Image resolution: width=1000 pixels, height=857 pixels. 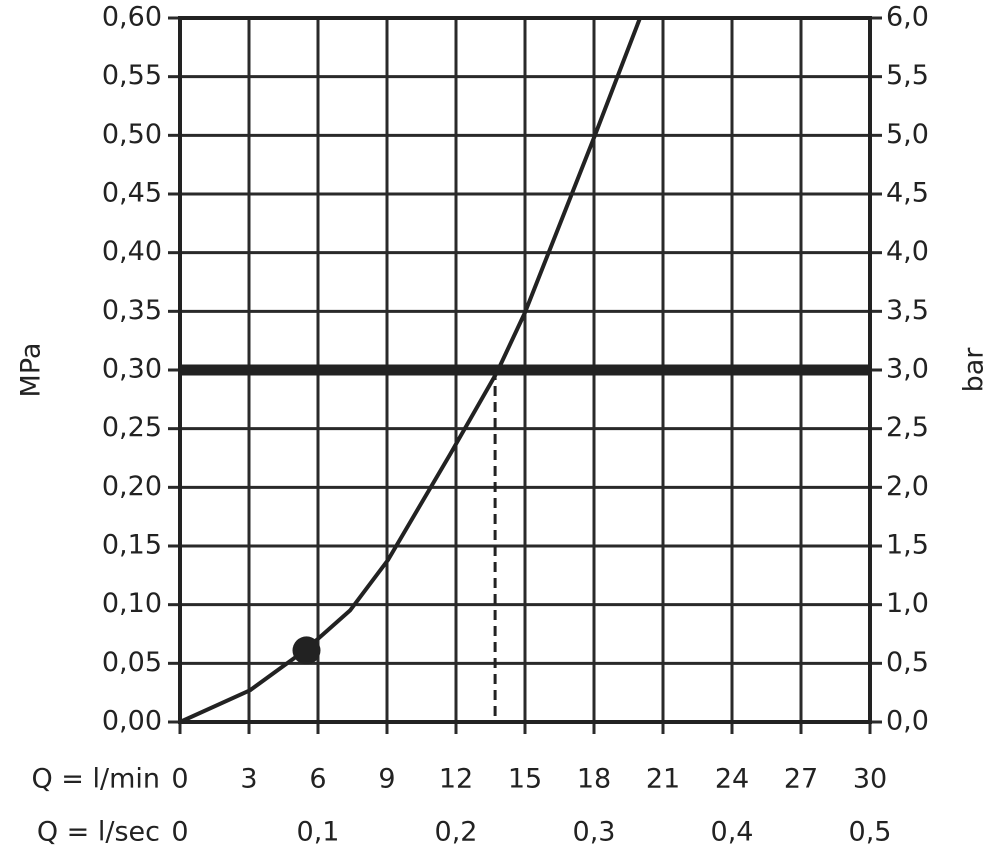 What do you see at coordinates (132, 662) in the screenshot?
I see `y-tick-label: 0,05` at bounding box center [132, 662].